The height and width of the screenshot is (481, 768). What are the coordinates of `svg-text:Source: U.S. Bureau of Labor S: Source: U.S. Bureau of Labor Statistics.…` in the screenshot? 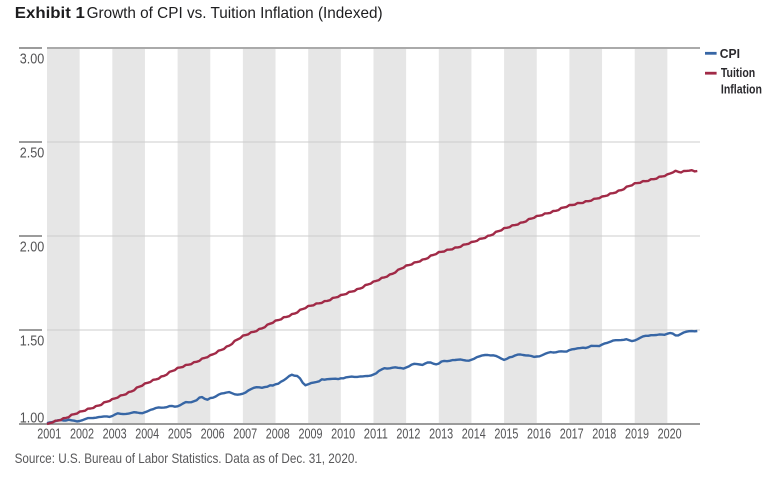 It's located at (186, 458).